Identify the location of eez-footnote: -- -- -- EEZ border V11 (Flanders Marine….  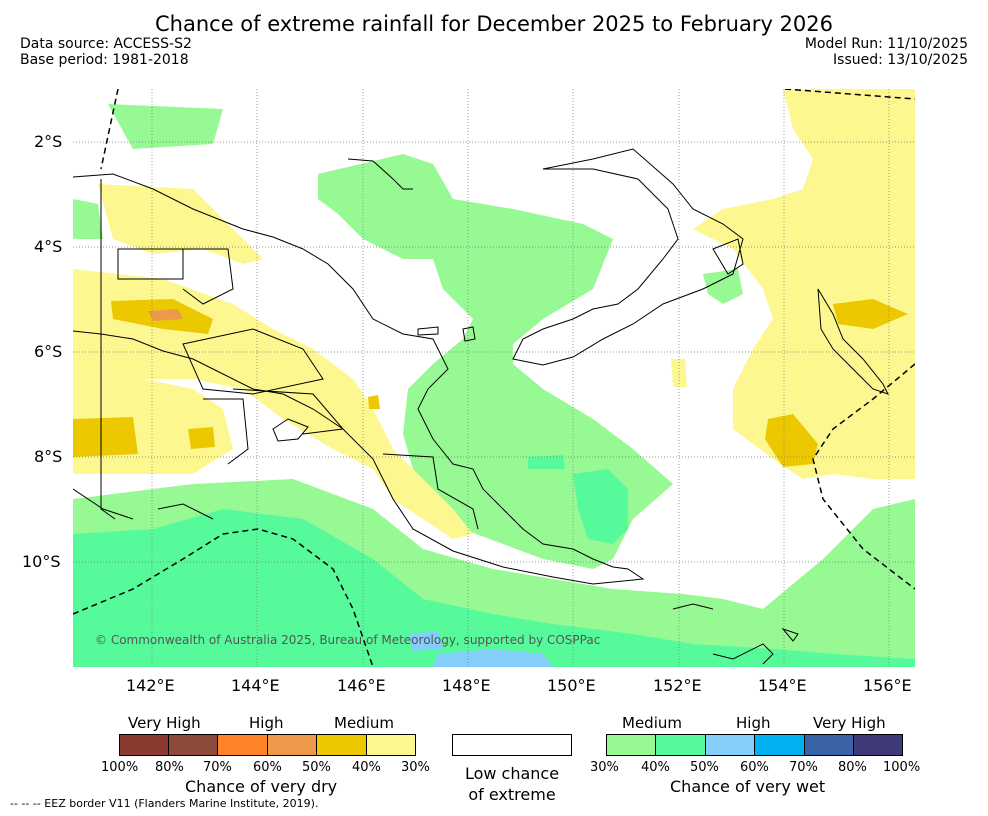
(164, 803).